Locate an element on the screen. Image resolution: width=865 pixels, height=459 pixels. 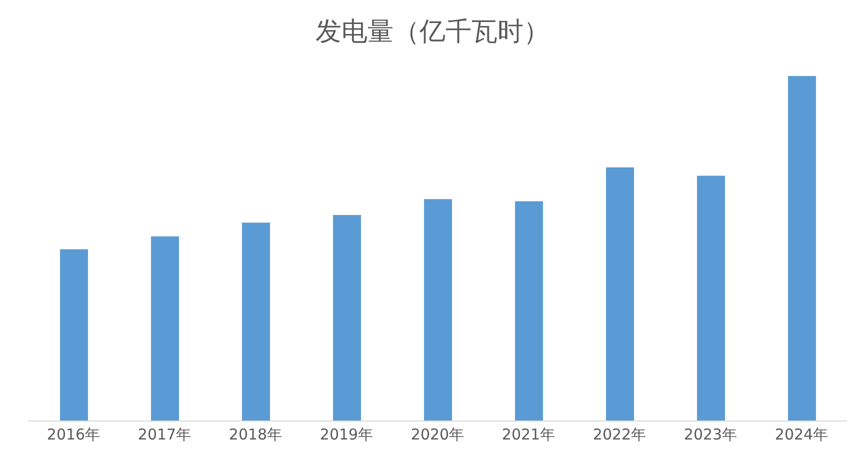
x-tick-label: 2022年 is located at coordinates (619, 435).